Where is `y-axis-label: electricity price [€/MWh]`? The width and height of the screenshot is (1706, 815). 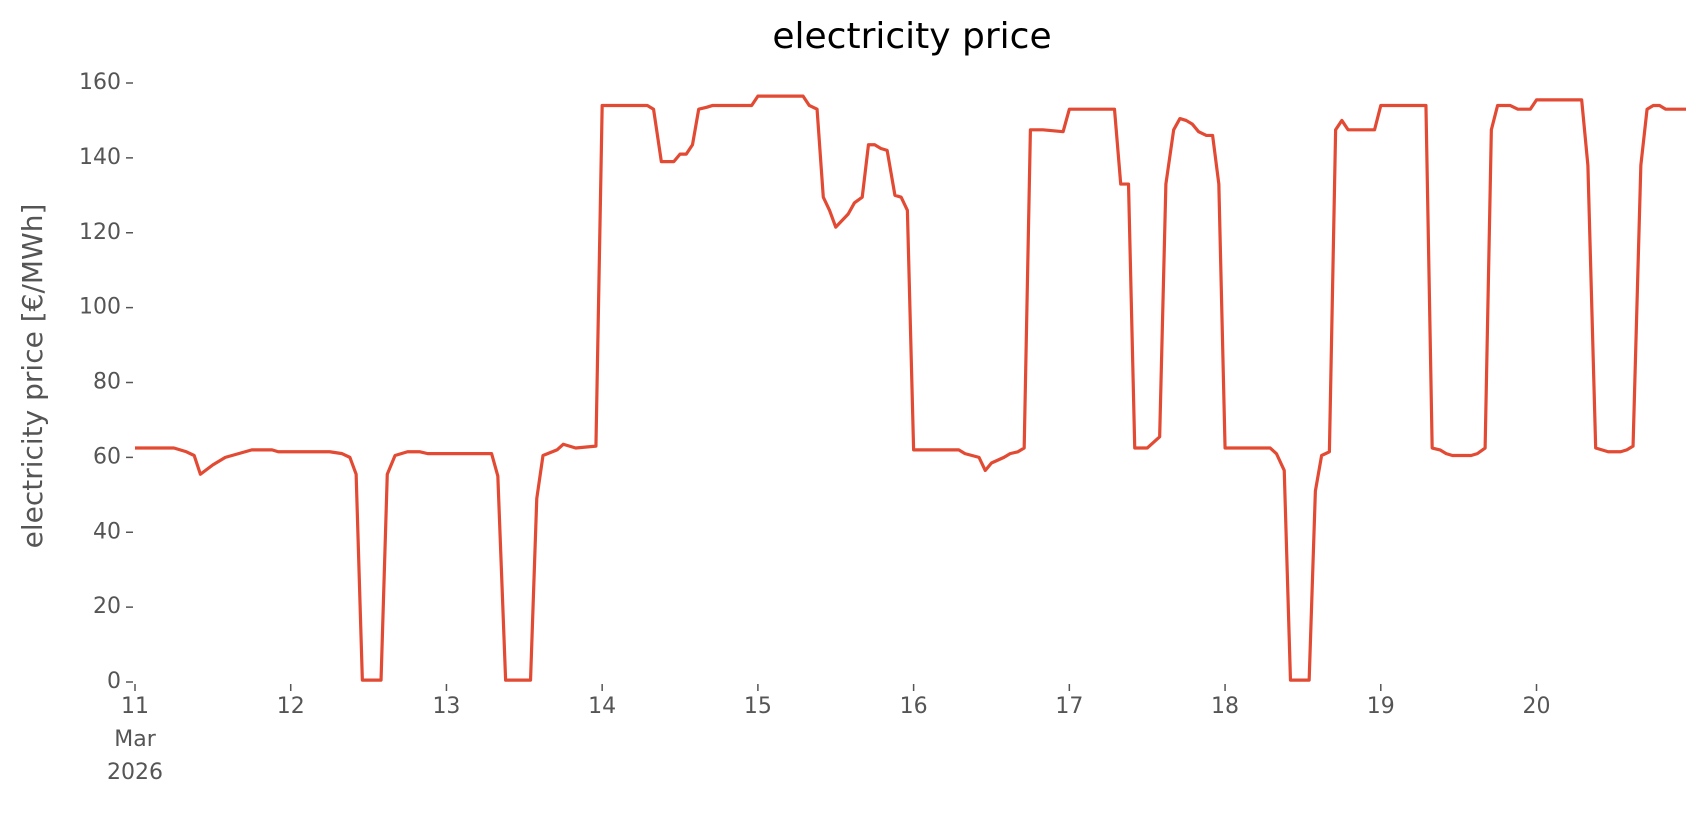 y-axis-label: electricity price [€/MWh] is located at coordinates (32, 376).